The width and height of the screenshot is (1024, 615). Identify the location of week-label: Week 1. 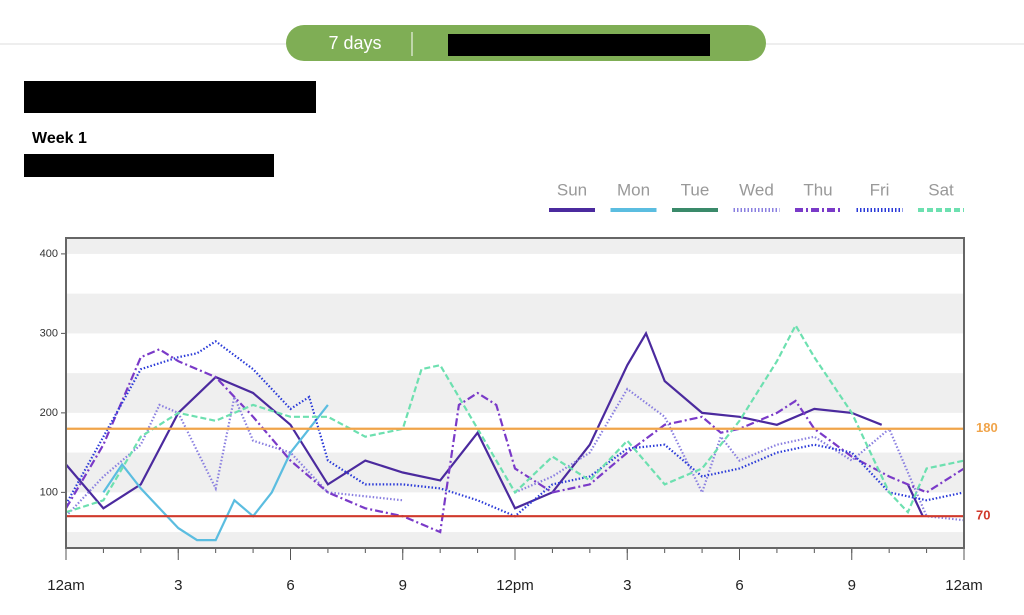
(59, 138).